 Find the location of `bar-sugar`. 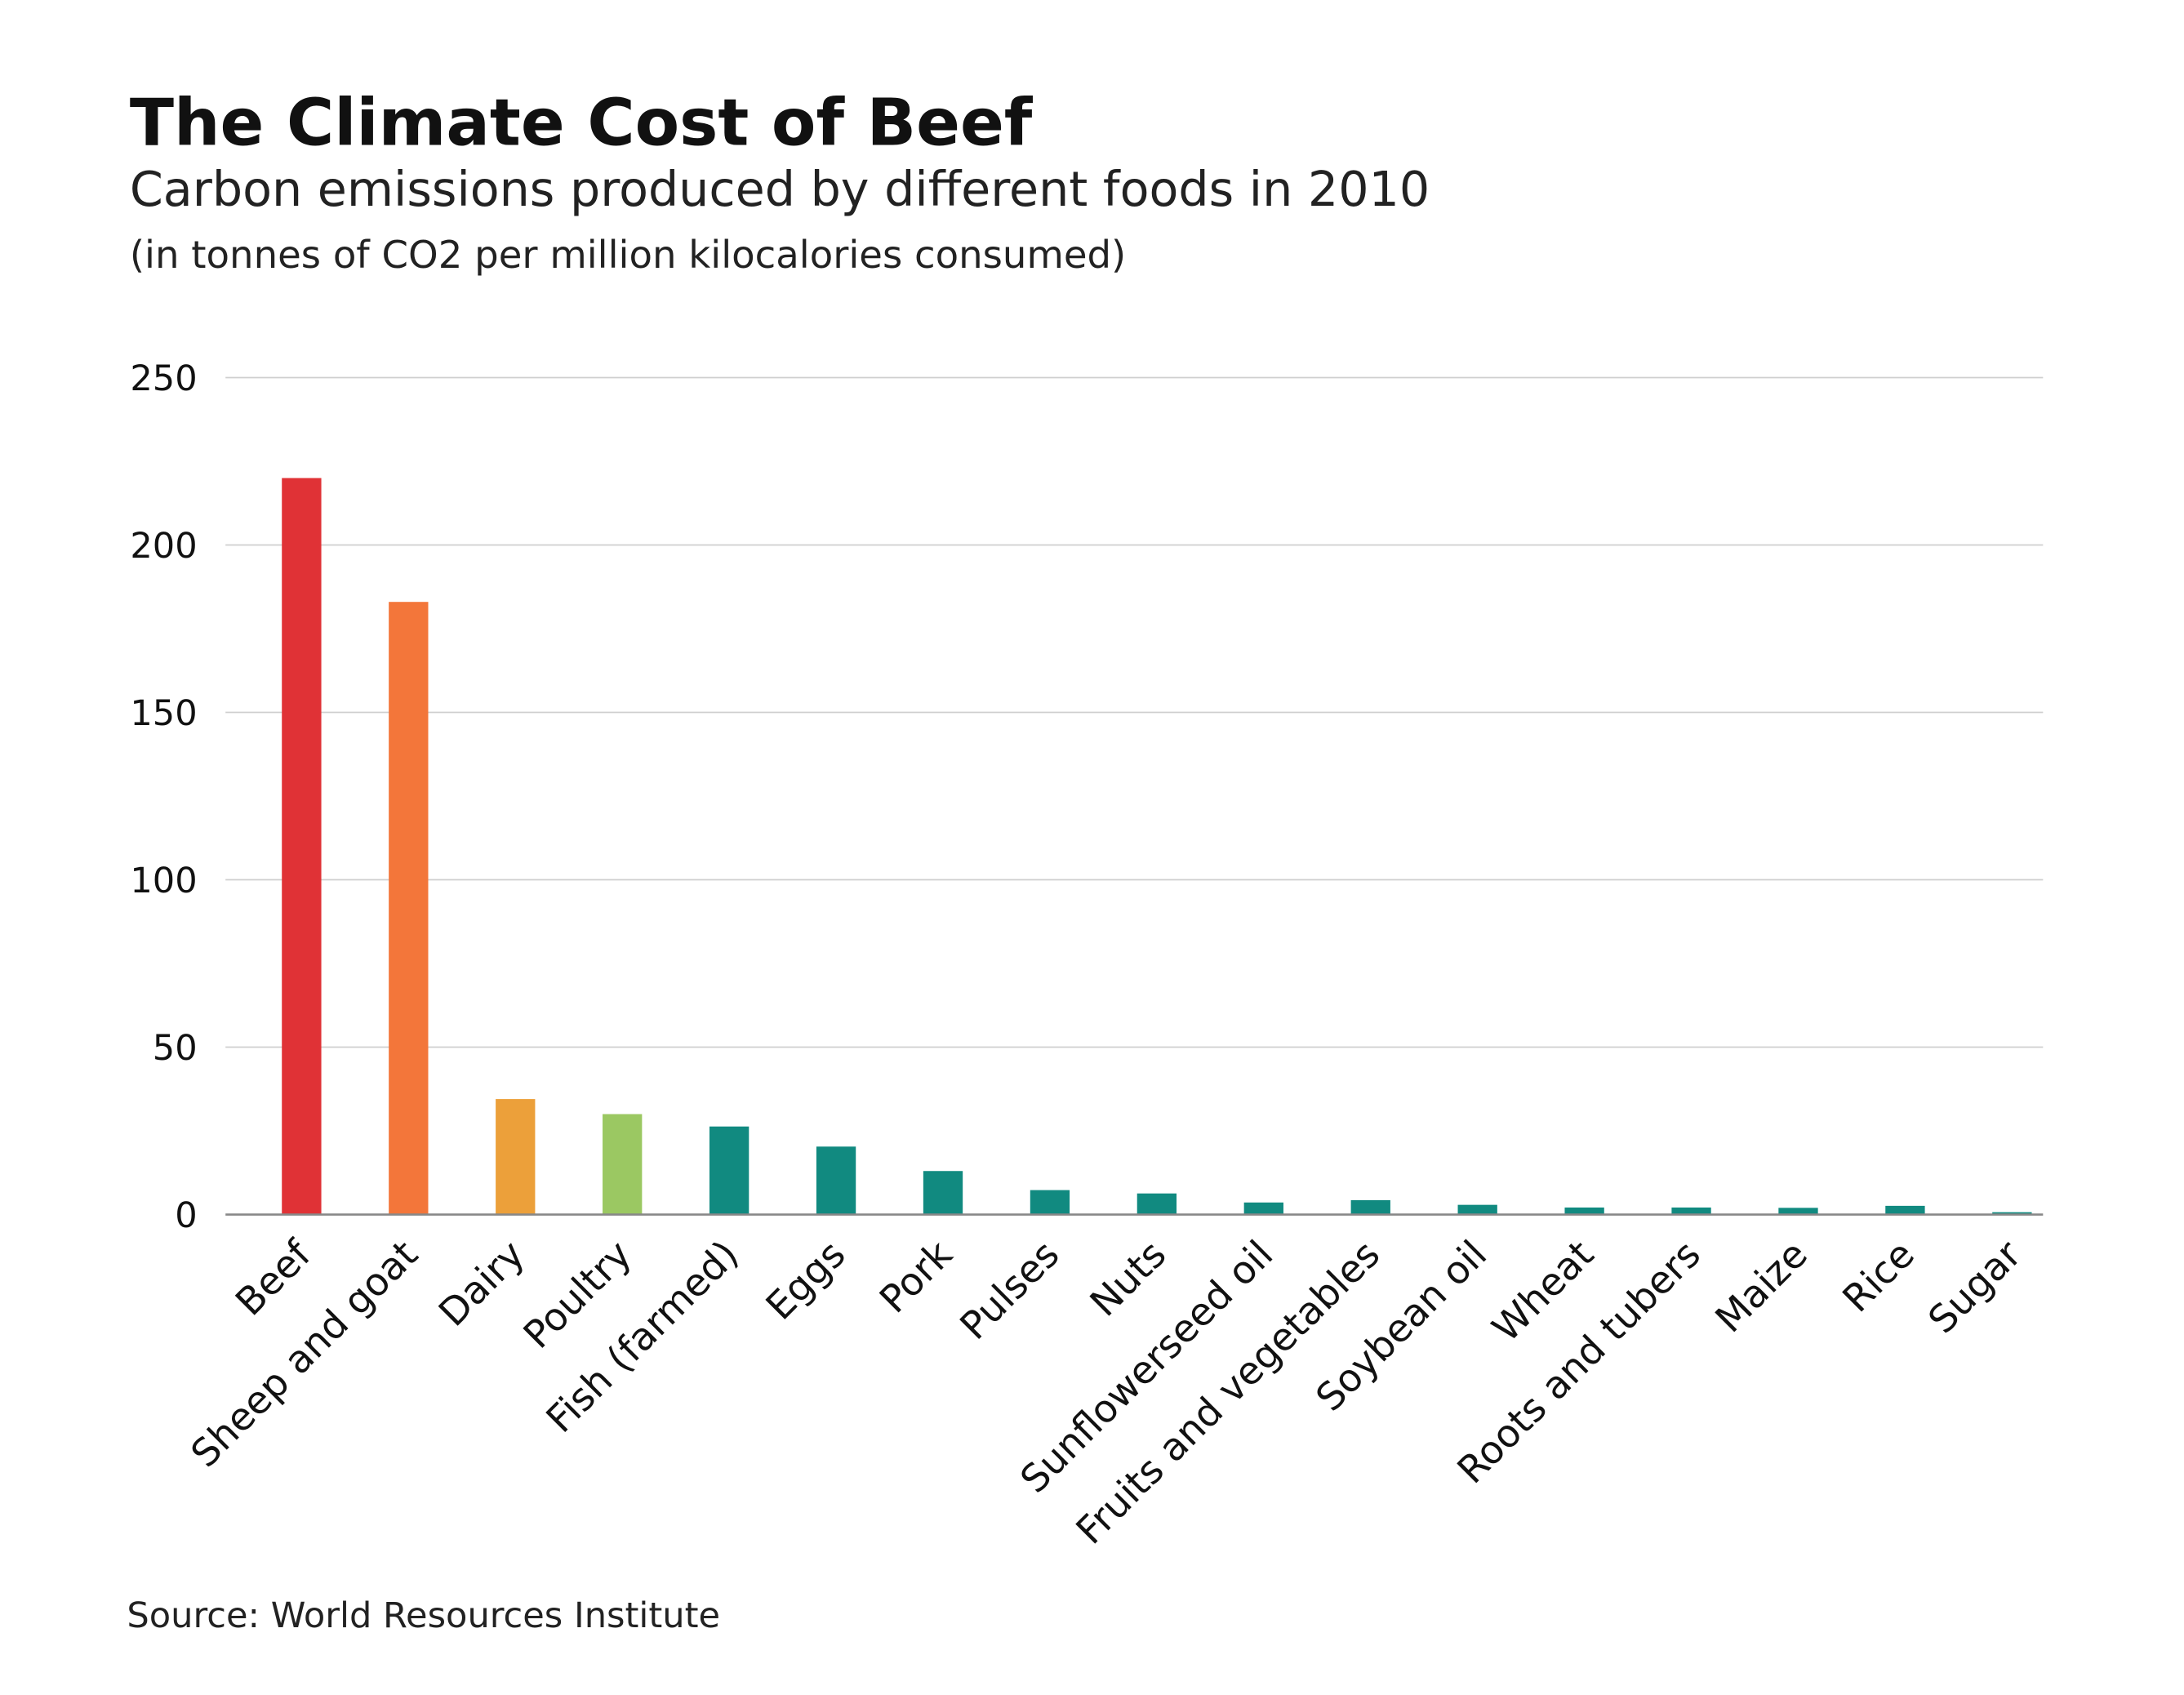

bar-sugar is located at coordinates (2012, 1214).